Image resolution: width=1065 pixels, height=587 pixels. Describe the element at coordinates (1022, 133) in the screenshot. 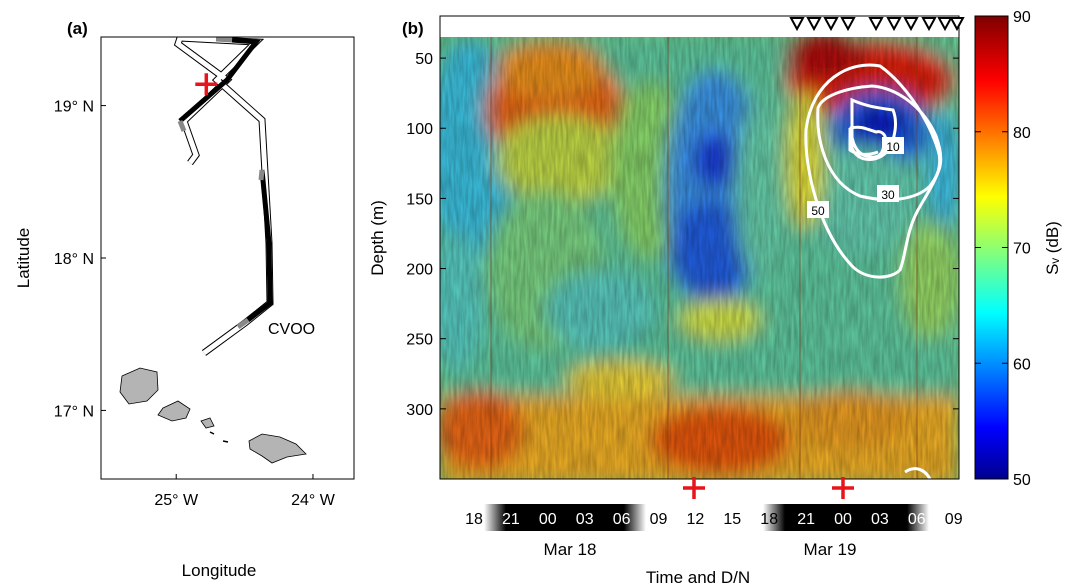

I see `colorbar-tick-label: 80` at that location.